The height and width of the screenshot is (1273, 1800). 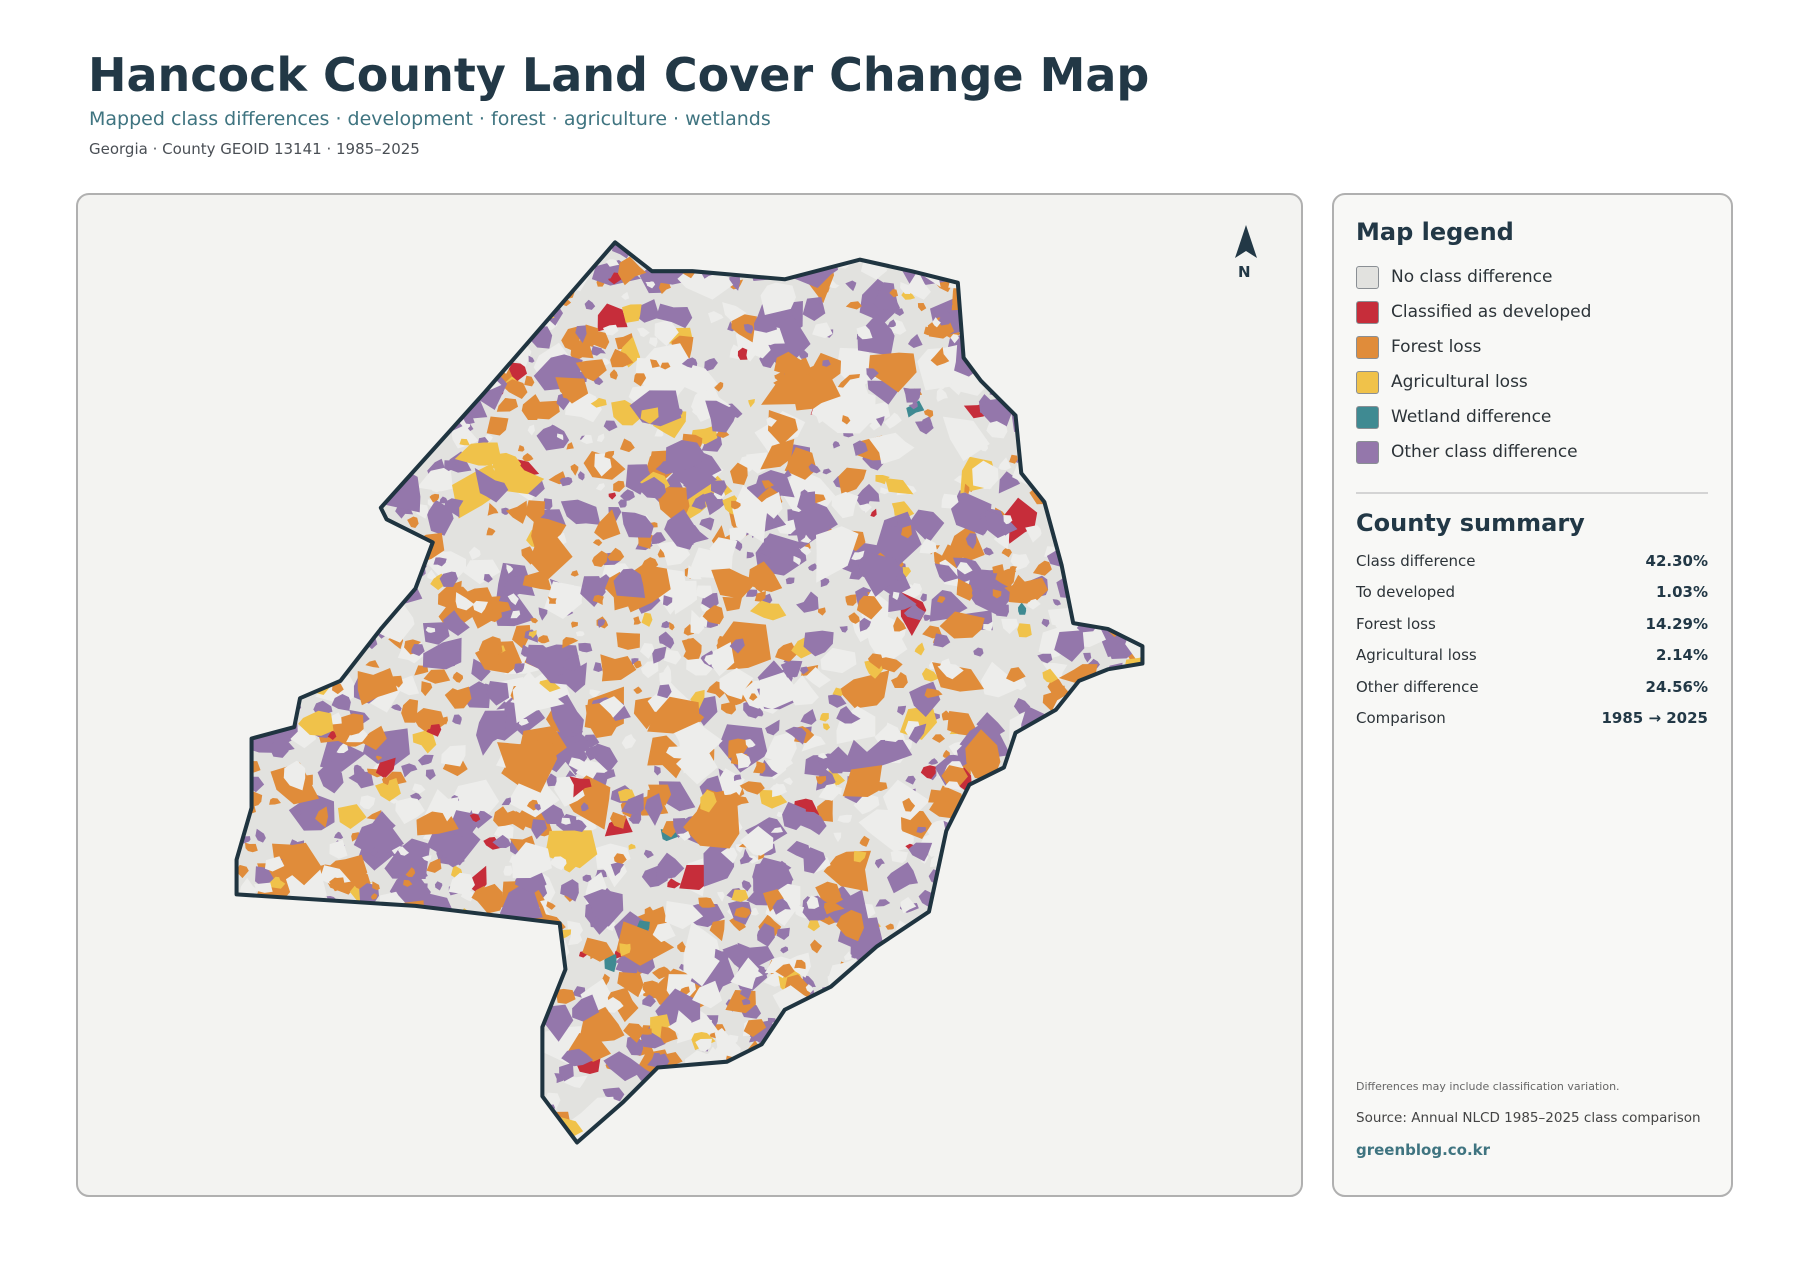 I want to click on legend-label: No class difference, so click(x=1472, y=277).